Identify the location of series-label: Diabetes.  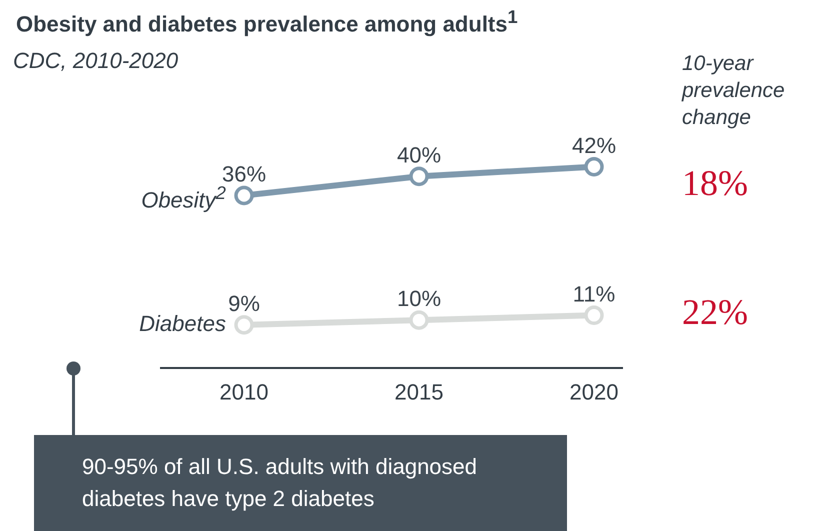
(182, 323).